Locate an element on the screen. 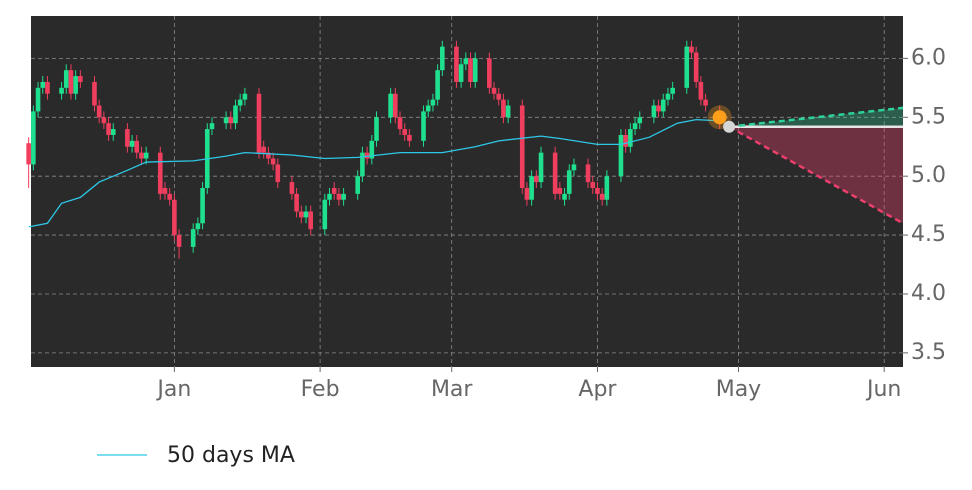  x-tick-label: Jun is located at coordinates (883, 389).